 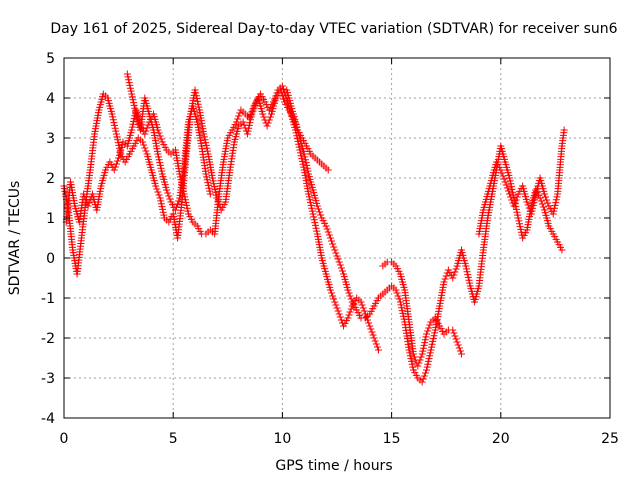 What do you see at coordinates (48, 339) in the screenshot?
I see `y-tick-label: -2` at bounding box center [48, 339].